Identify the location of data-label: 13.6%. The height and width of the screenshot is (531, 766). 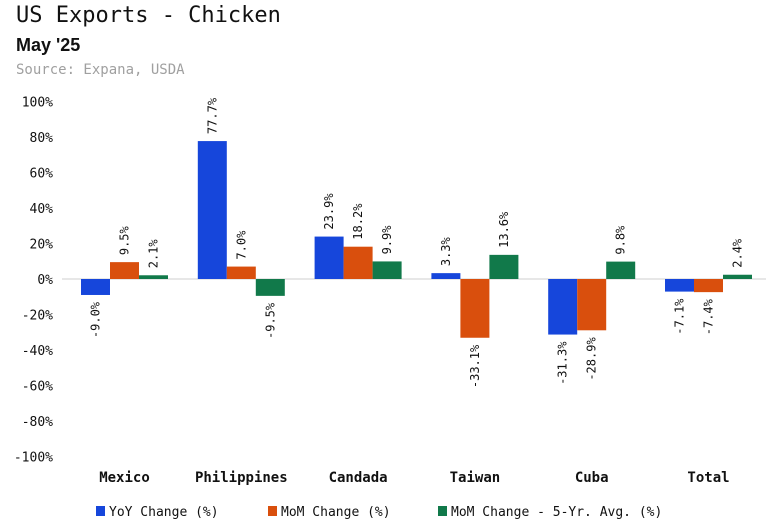
(504, 229).